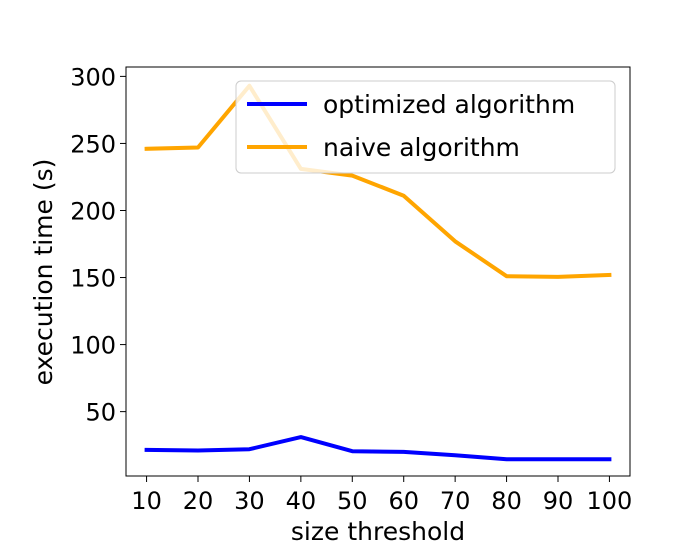 The width and height of the screenshot is (700, 560). Describe the element at coordinates (378, 531) in the screenshot. I see `x-axis-label: size threshold` at that location.